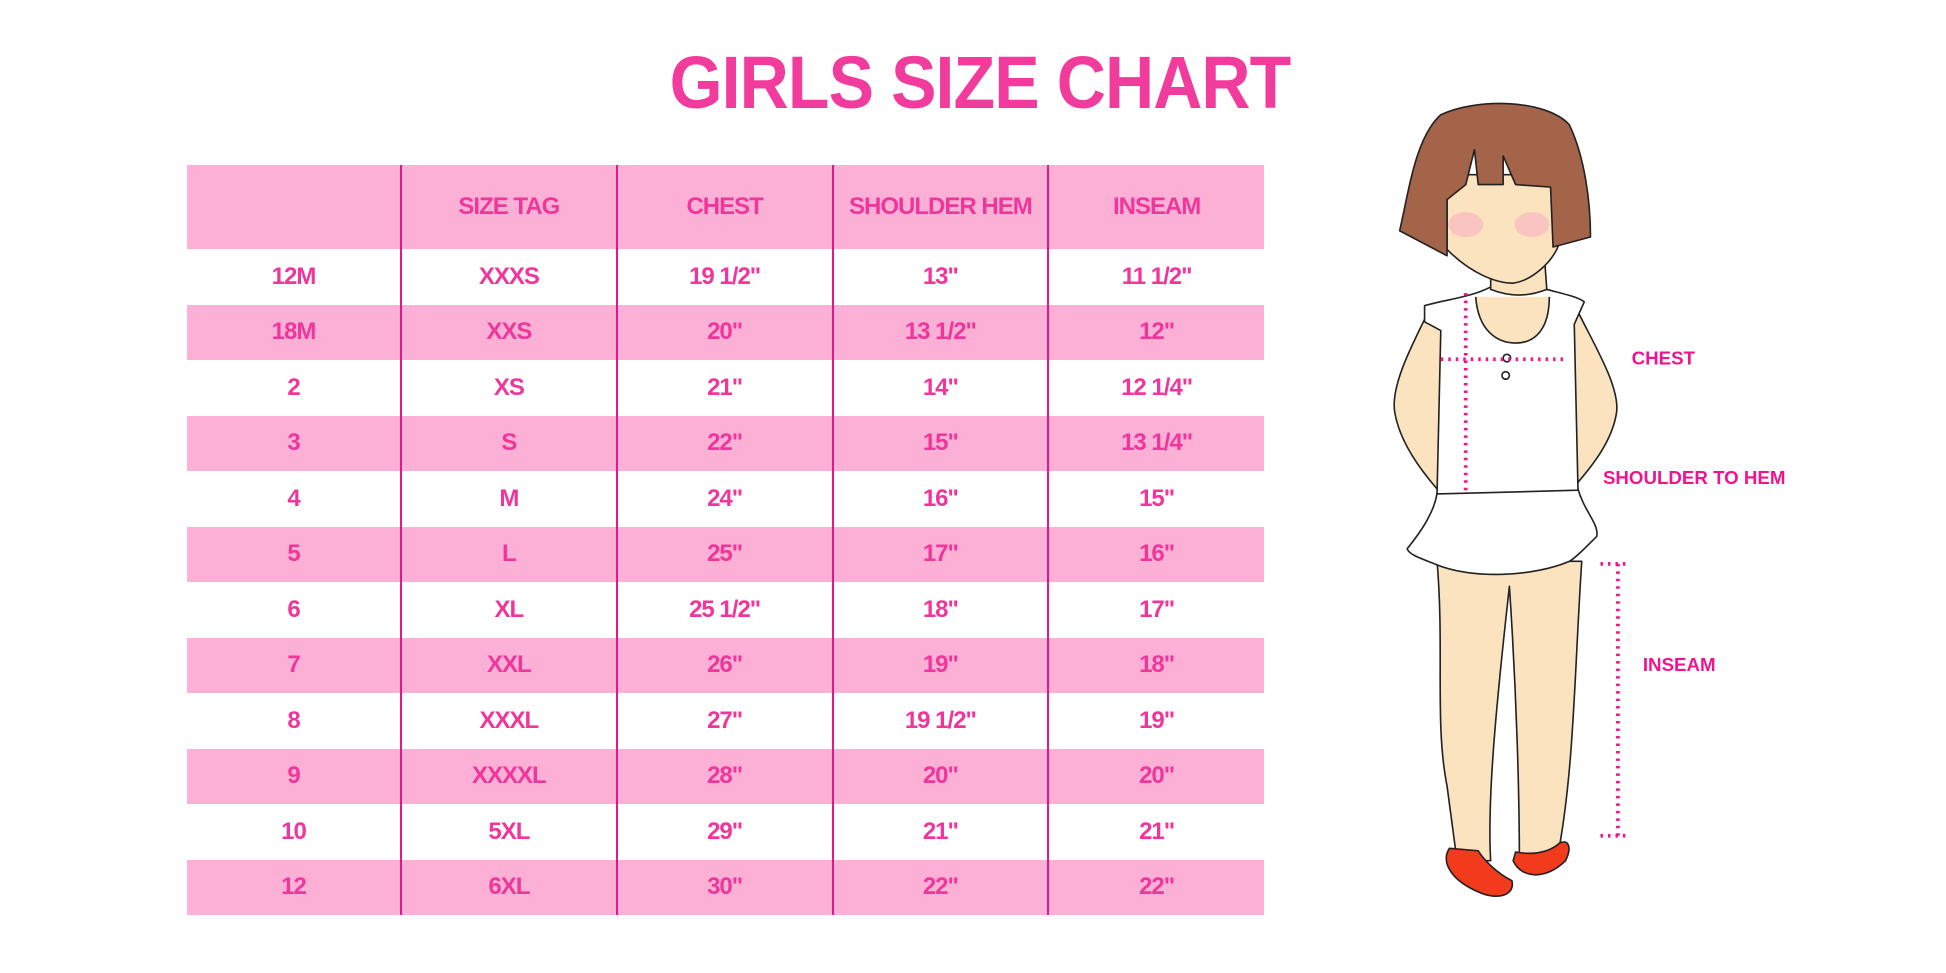 This screenshot has height=973, width=1946. Describe the element at coordinates (940, 554) in the screenshot. I see `cell-shoulder-hem: 17"` at that location.